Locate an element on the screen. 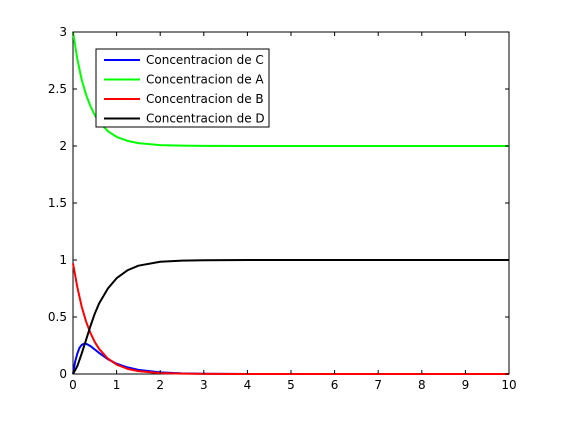 The image size is (561, 425). y-tick-label: 2 is located at coordinates (63, 146).